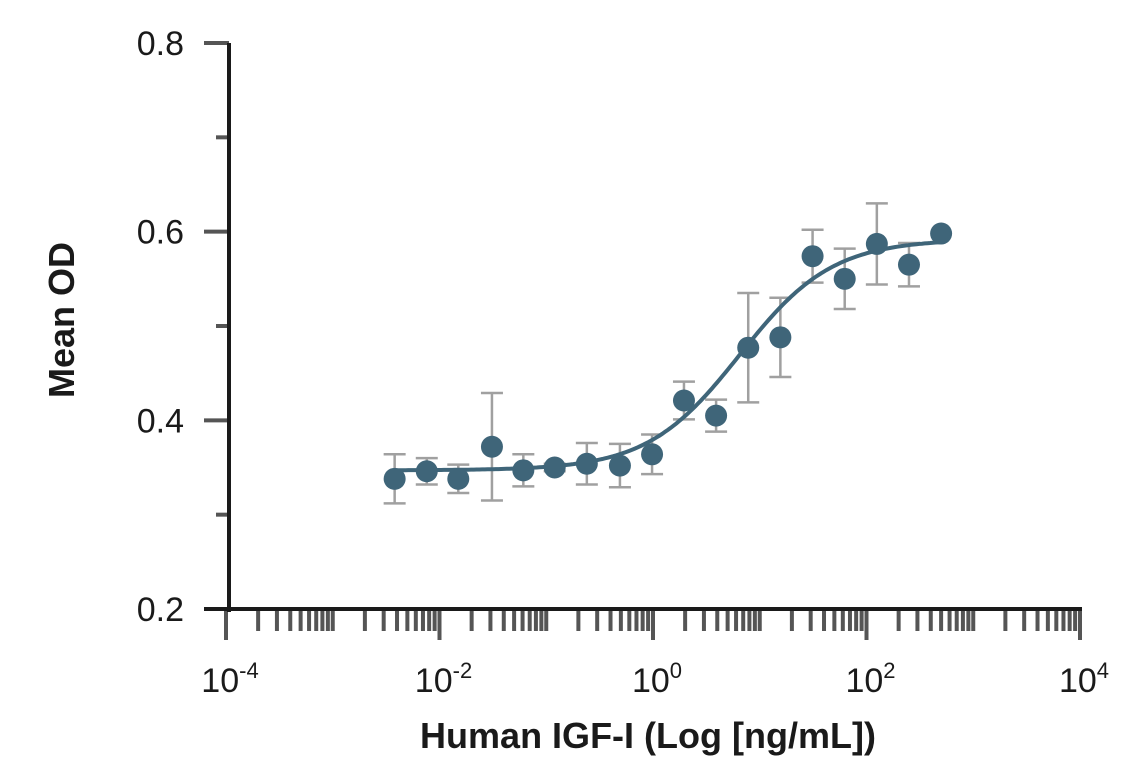  I want to click on x-tick-exponent: 4, so click(1103, 670).